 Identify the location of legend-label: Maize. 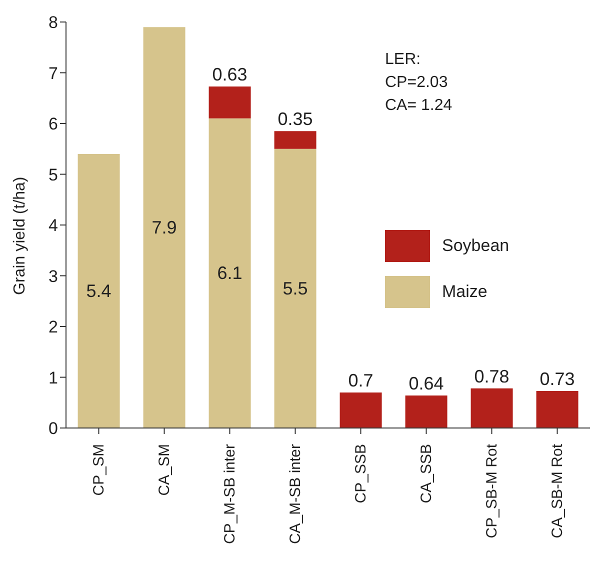
(465, 292).